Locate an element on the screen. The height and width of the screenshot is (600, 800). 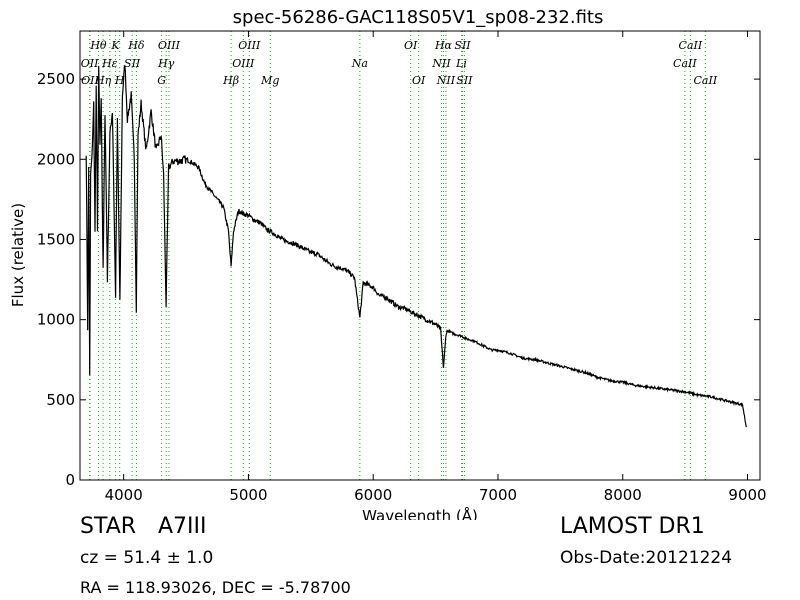
line-marker-label-25: CaII is located at coordinates (685, 63).